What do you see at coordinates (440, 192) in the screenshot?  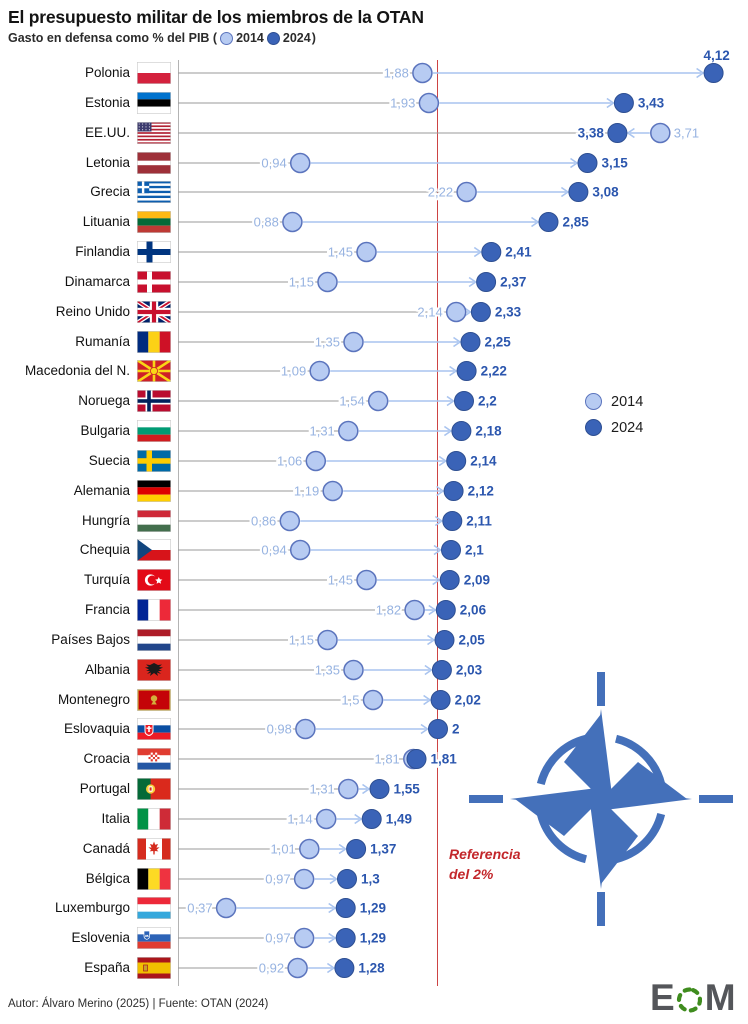 I see `value-2014: 2,22` at bounding box center [440, 192].